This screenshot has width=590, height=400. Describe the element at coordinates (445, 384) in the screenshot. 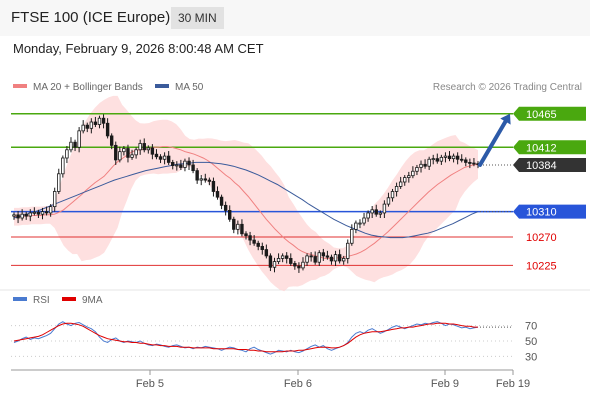

I see `x-tick-label: Feb 9` at that location.